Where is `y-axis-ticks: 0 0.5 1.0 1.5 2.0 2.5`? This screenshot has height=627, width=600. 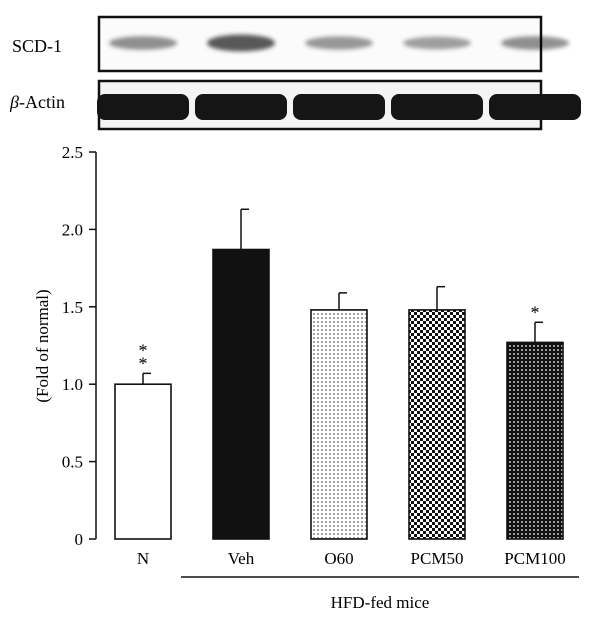 y-axis-ticks: 0 0.5 1.0 1.5 2.0 2.5 is located at coordinates (79, 346).